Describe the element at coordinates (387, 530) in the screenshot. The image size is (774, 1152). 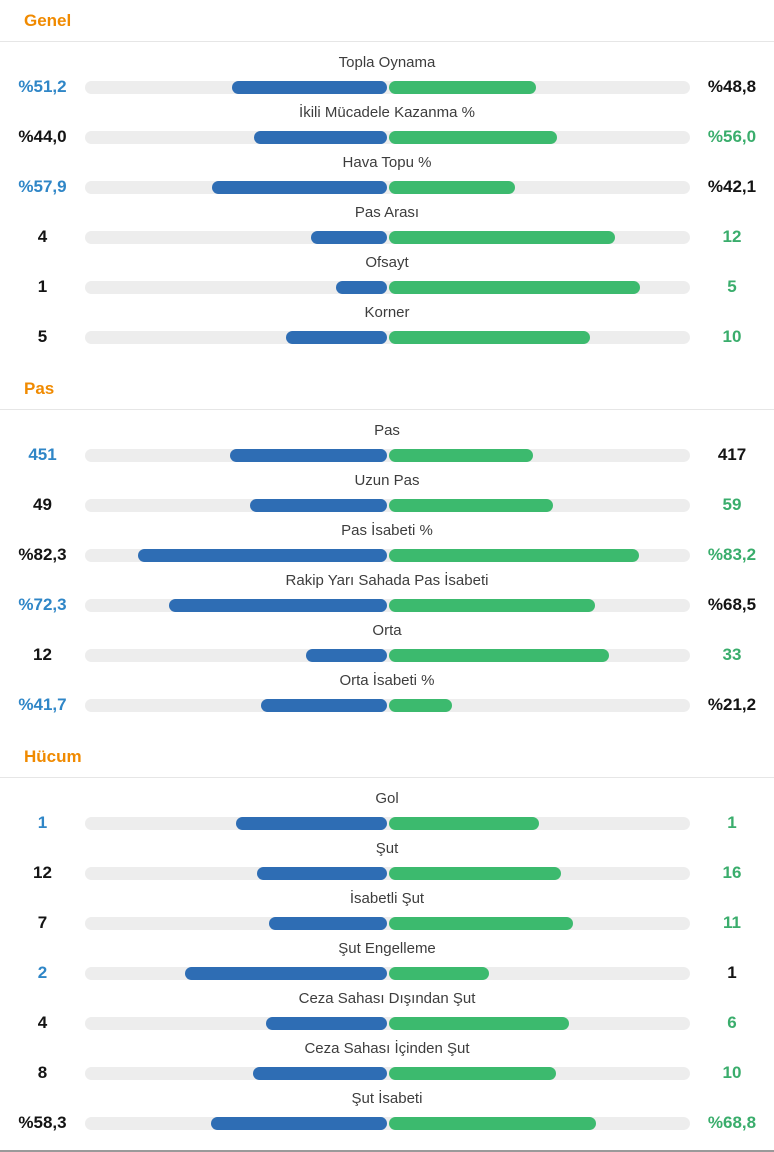
I see `stat-label: Pas İsabeti %` at that location.